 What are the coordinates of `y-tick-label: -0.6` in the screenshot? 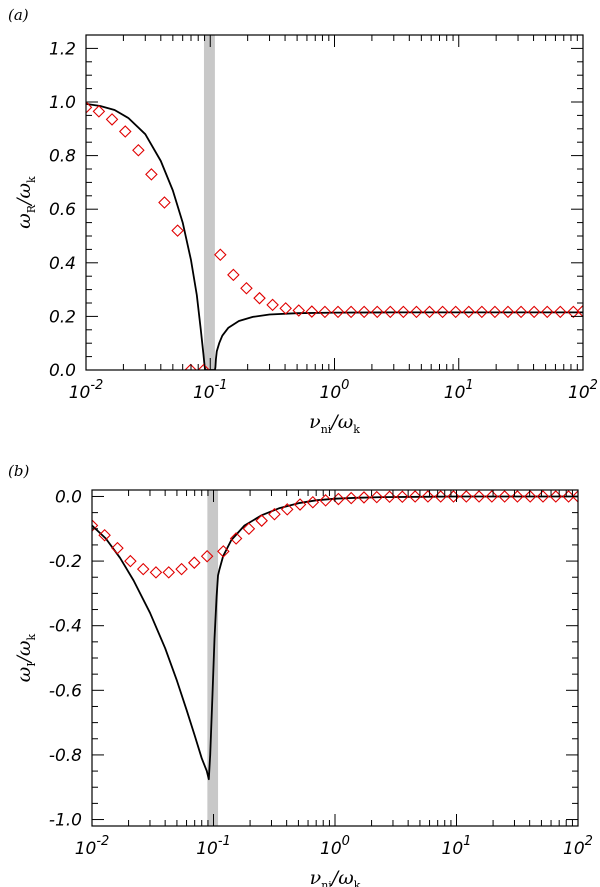 It's located at (65, 691).